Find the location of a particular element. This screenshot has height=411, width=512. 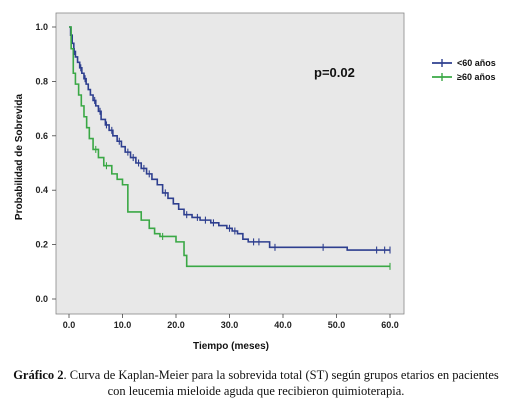

y-tick-label: 0.2 is located at coordinates (41, 245).